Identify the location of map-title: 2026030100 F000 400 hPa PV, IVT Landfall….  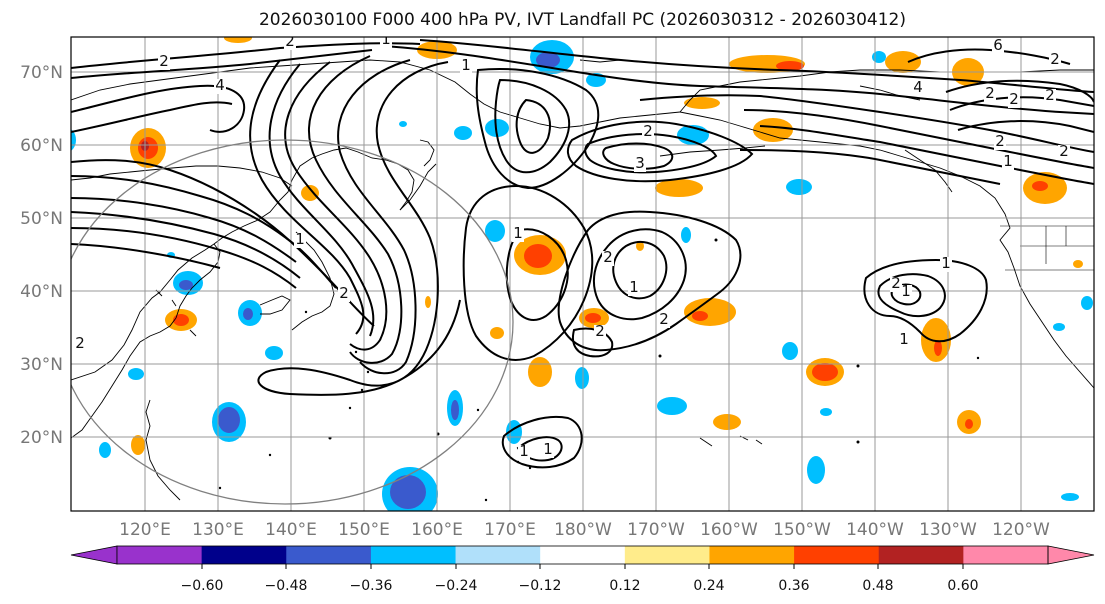
(582, 20).